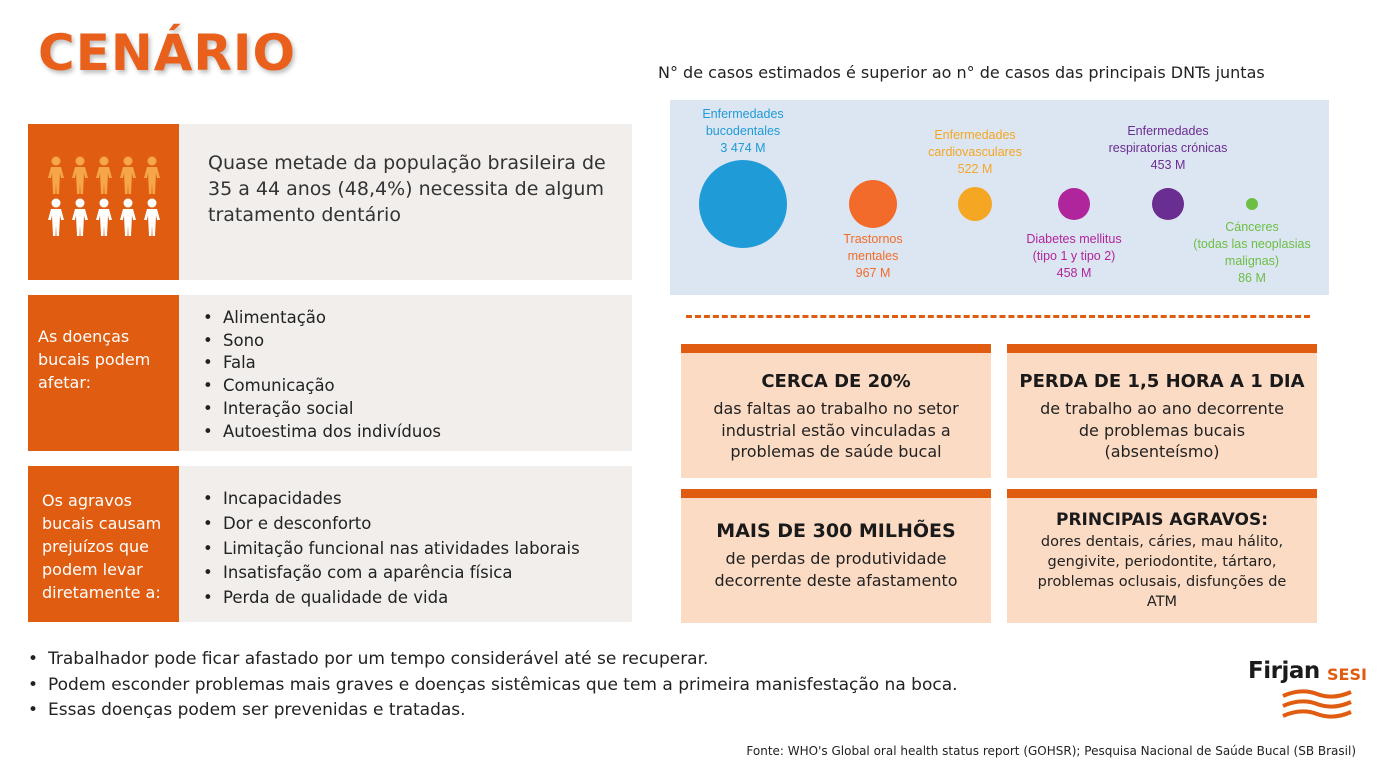  Describe the element at coordinates (322, 409) in the screenshot. I see `list-item: Interação social` at that location.